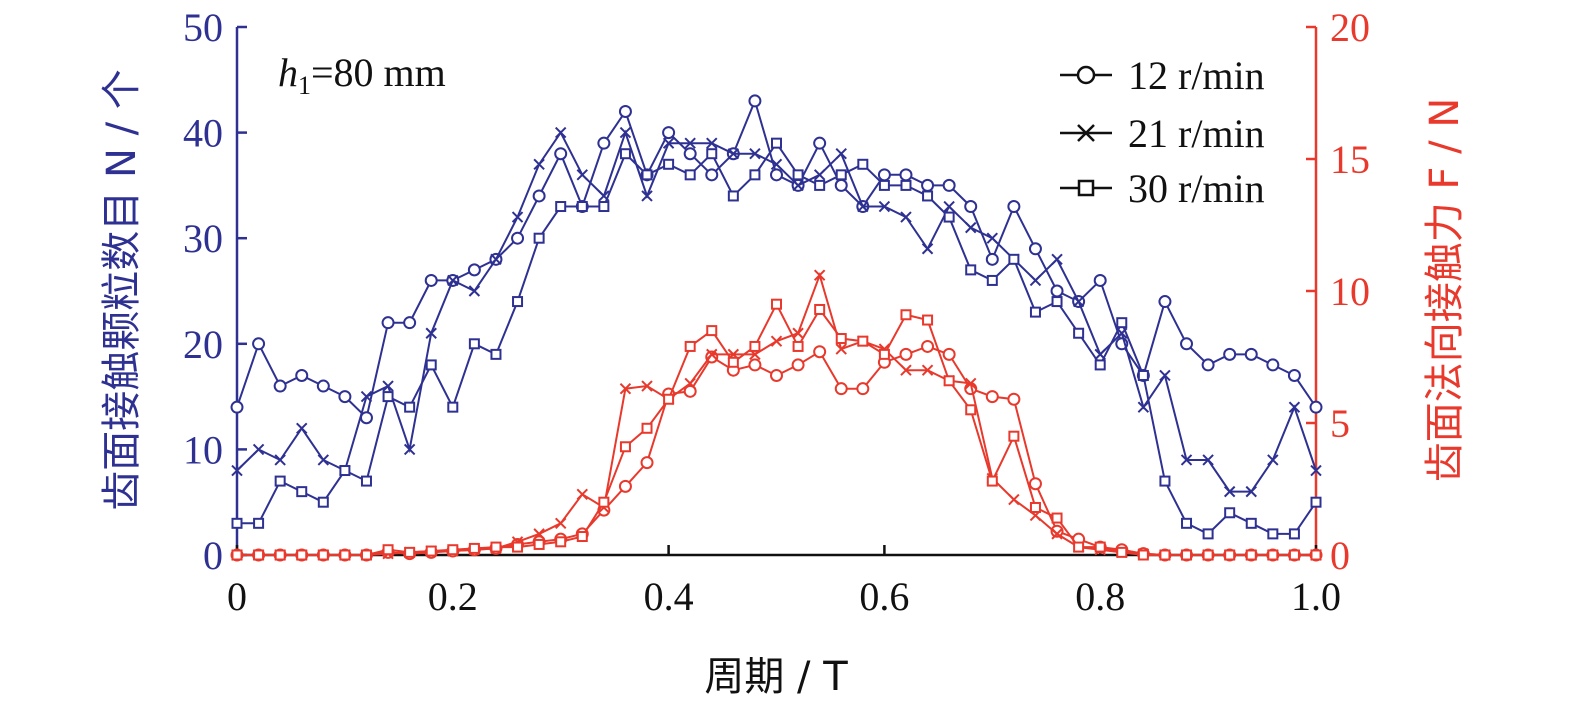 This screenshot has width=1575, height=708. I want to click on legend-entry-12: 12 r/min, so click(1162, 75).